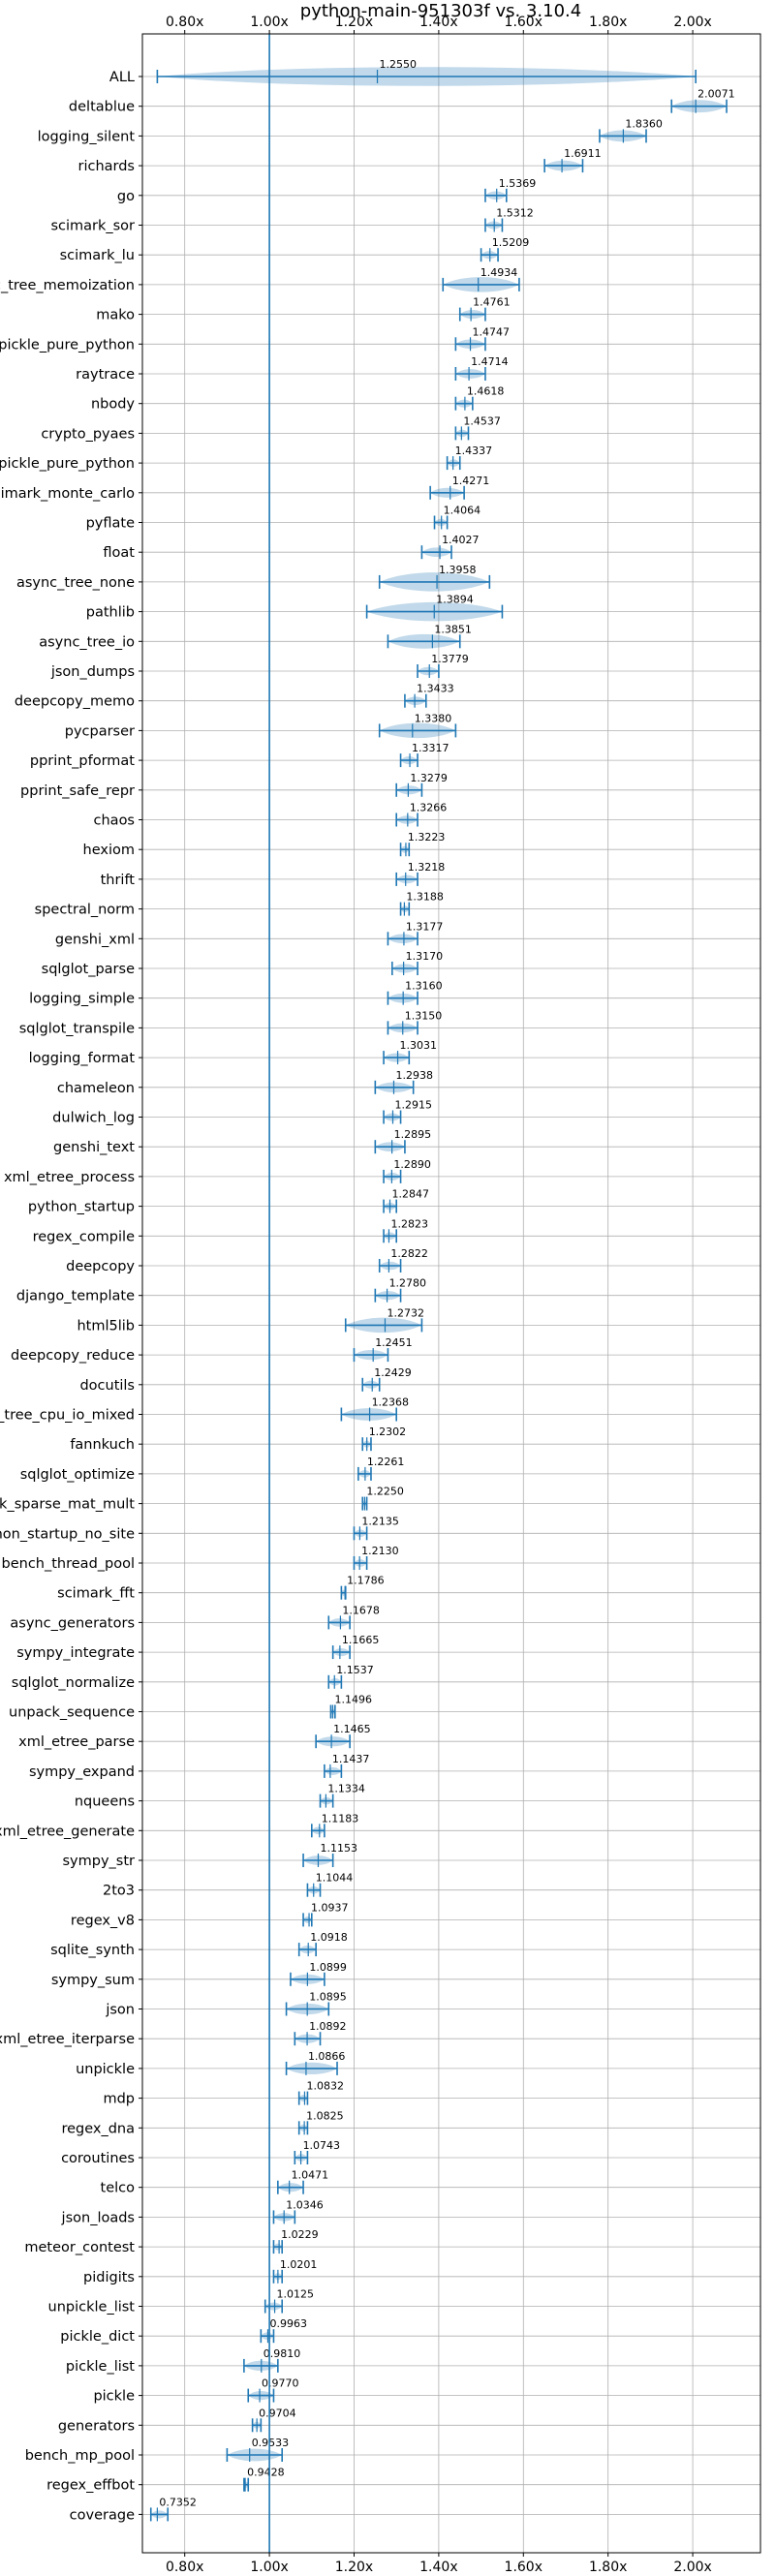  I want to click on category-label: regex_v8, so click(103, 1920).